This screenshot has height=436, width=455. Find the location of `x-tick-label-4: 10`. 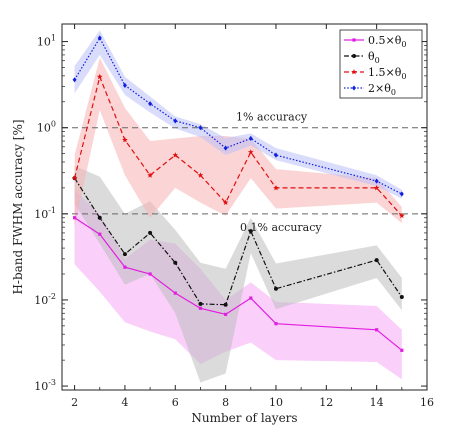

x-tick-label-4: 10 is located at coordinates (276, 402).